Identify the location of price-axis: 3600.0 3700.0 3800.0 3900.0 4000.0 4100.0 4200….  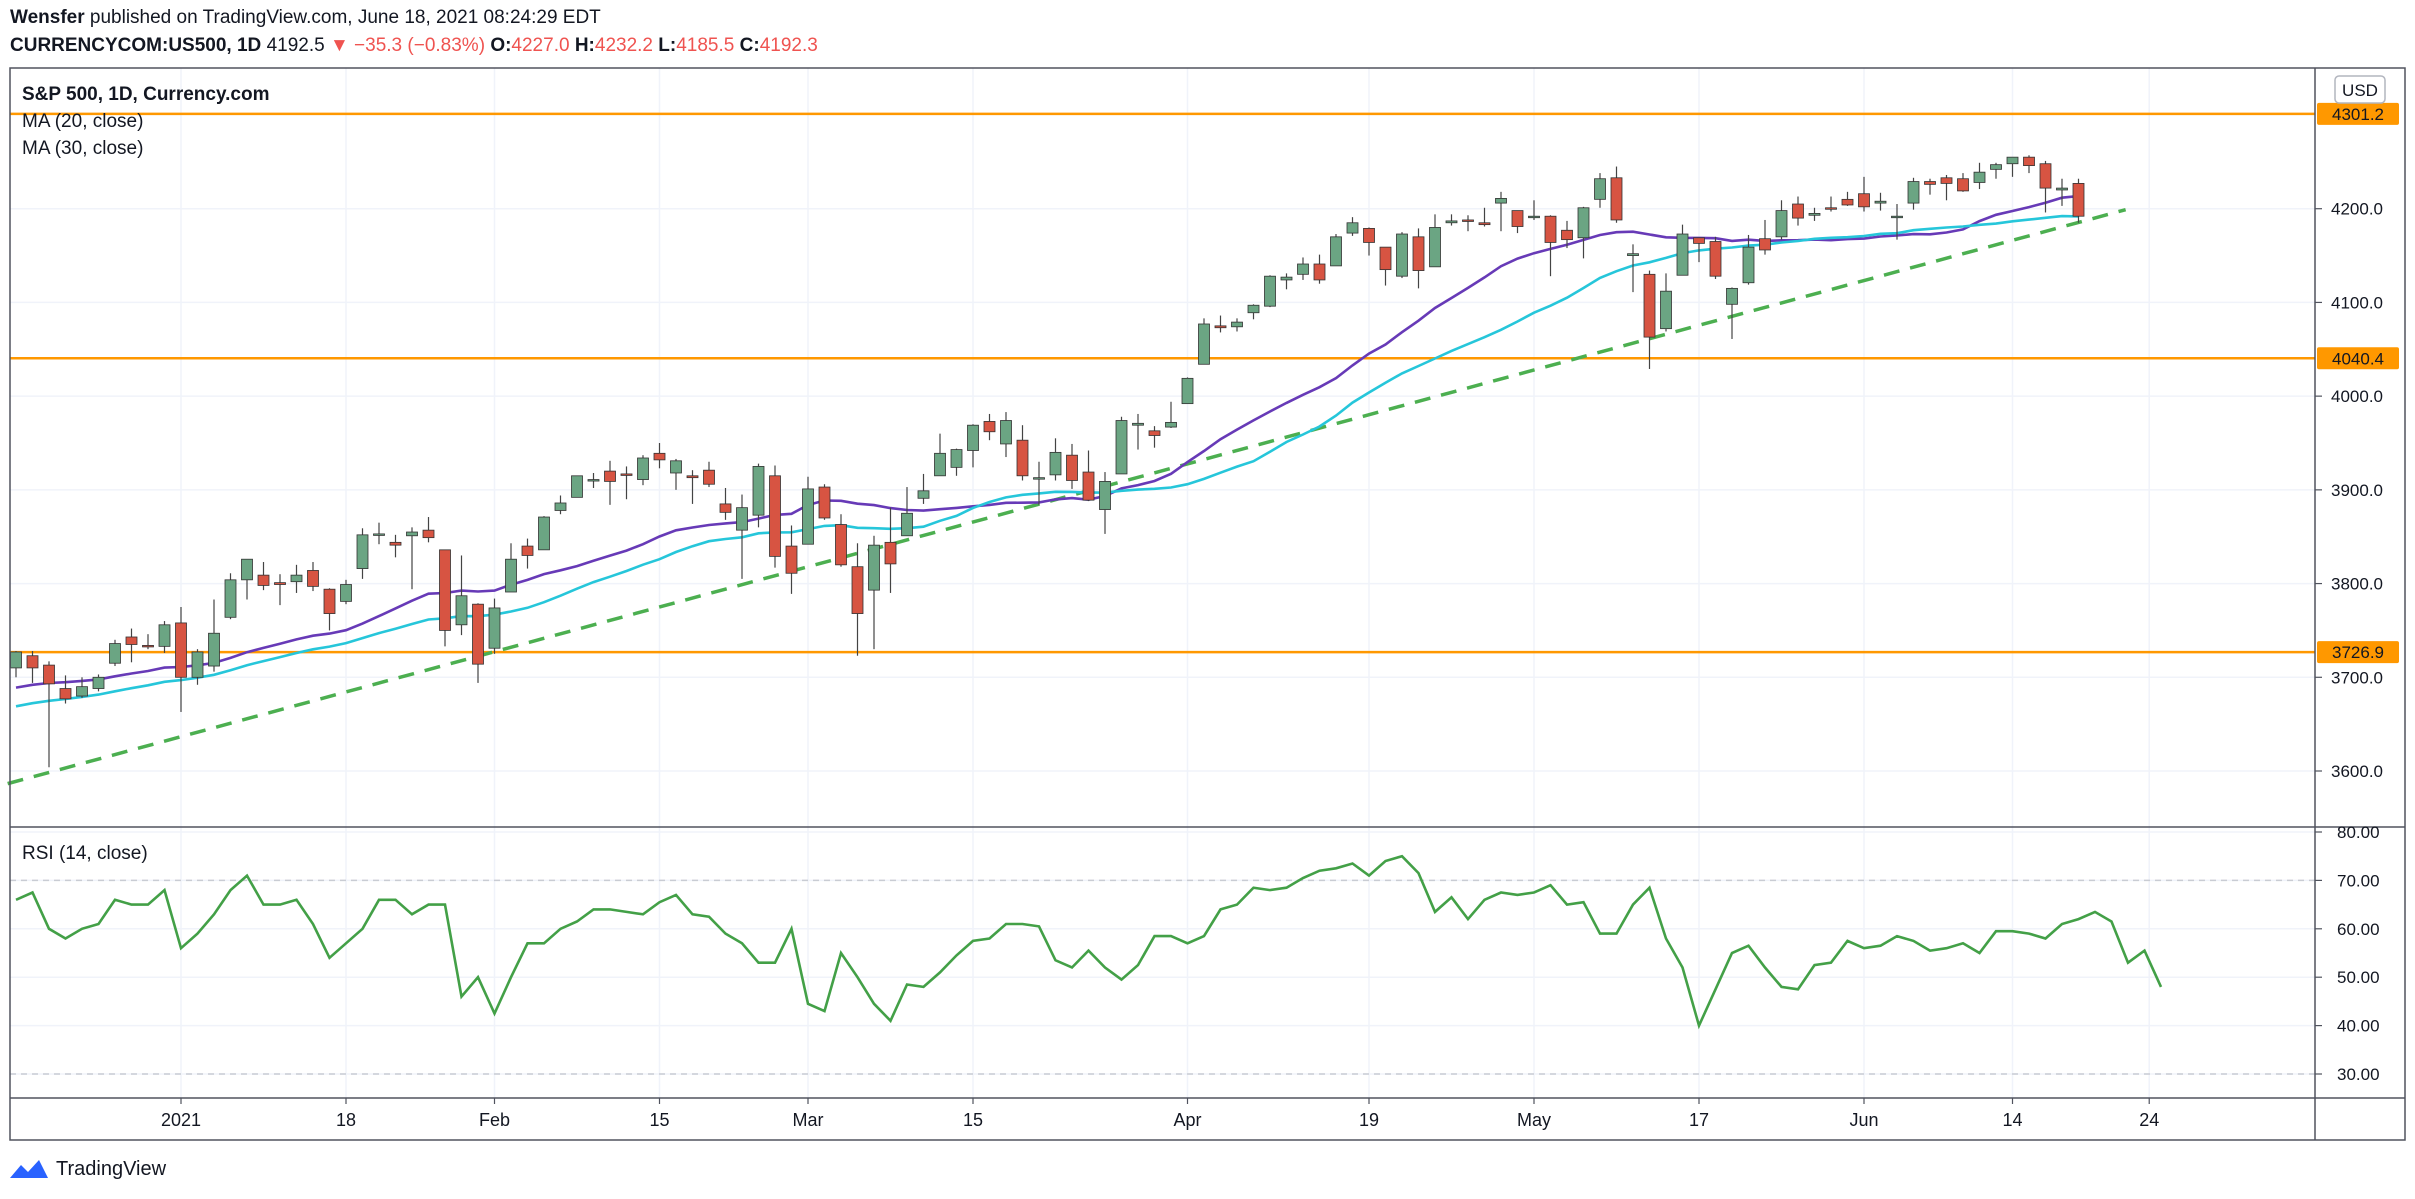
(2349, 642).